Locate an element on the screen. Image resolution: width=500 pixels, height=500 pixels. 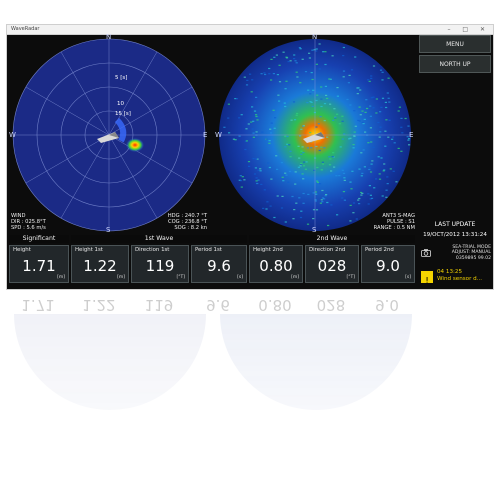
ring-label-10: 10 is located at coordinates (120, 104).